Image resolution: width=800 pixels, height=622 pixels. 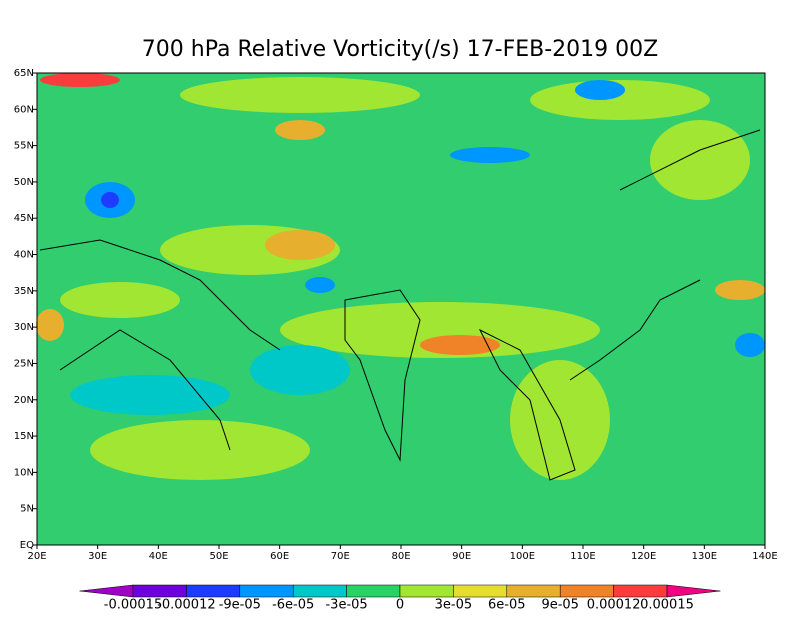 What do you see at coordinates (24, 436) in the screenshot?
I see `y-tick-label: 15N` at bounding box center [24, 436].